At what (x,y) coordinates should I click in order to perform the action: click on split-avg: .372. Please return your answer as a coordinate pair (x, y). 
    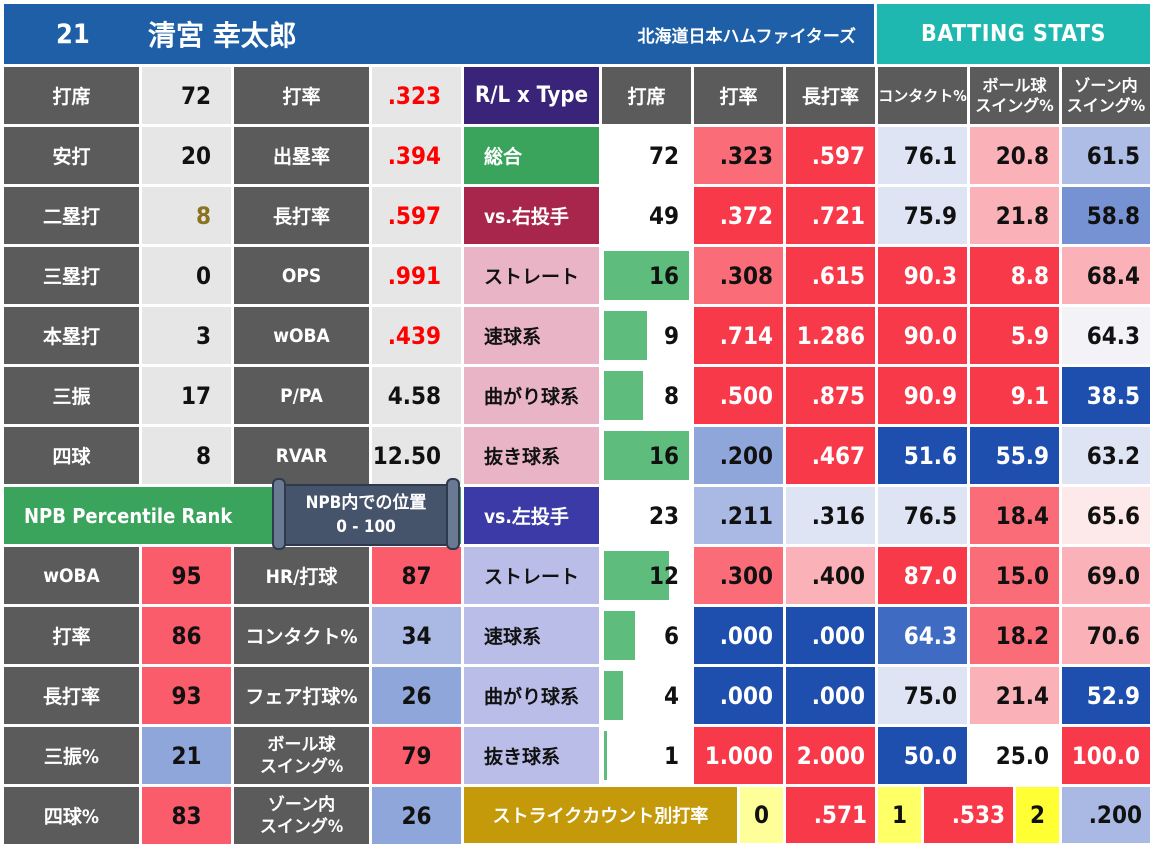
    Looking at the image, I should click on (738, 215).